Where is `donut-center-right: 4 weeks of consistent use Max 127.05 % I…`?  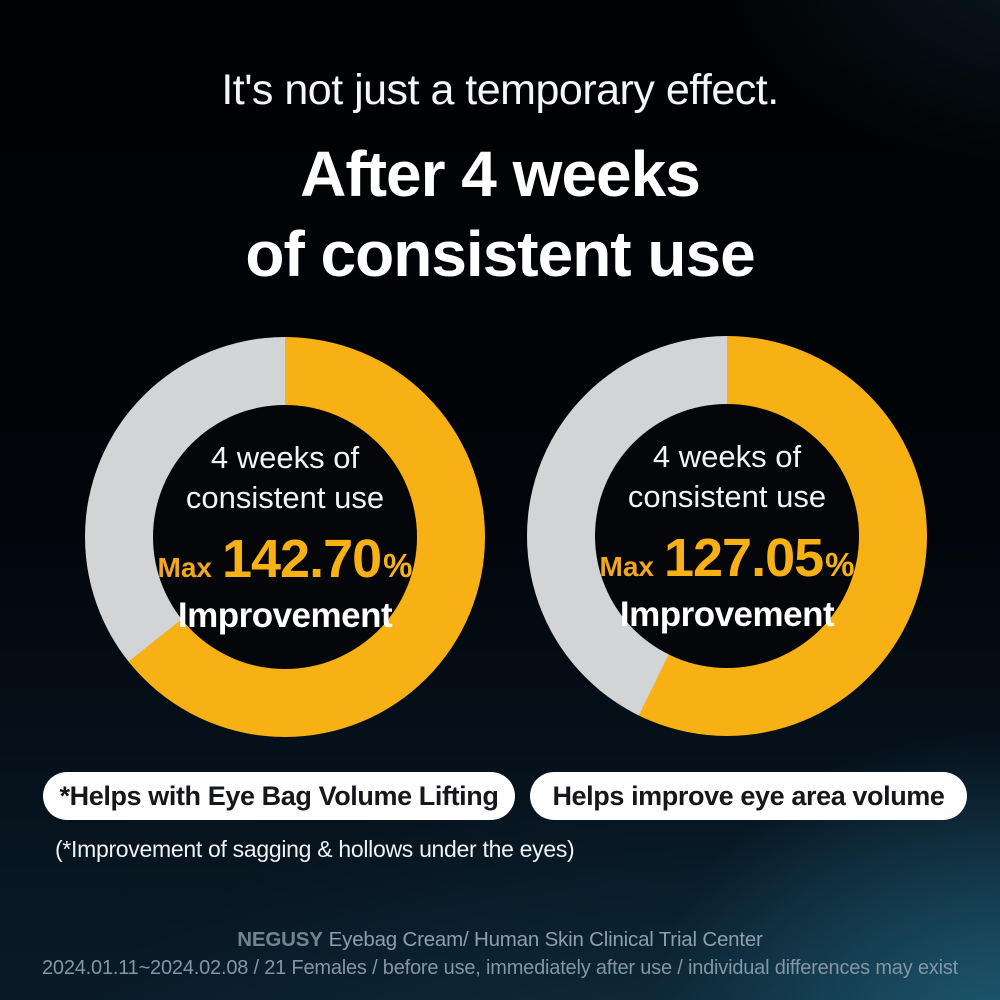 donut-center-right: 4 weeks of consistent use Max 127.05 % I… is located at coordinates (727, 536).